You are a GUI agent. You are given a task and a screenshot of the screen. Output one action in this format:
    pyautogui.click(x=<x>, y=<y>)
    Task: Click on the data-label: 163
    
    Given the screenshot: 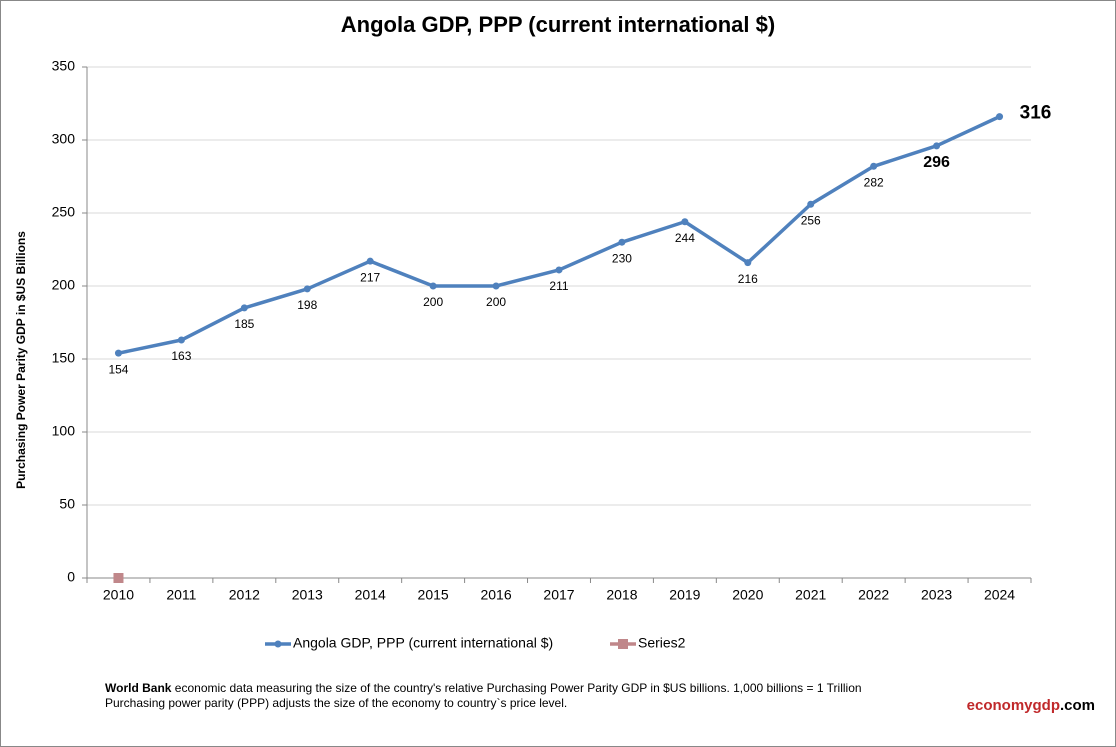 What is the action you would take?
    pyautogui.click(x=181, y=356)
    